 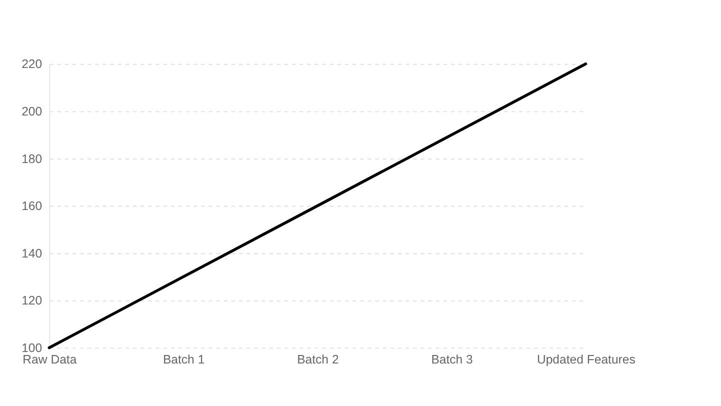 I want to click on y-tick-label: 120, so click(x=32, y=301).